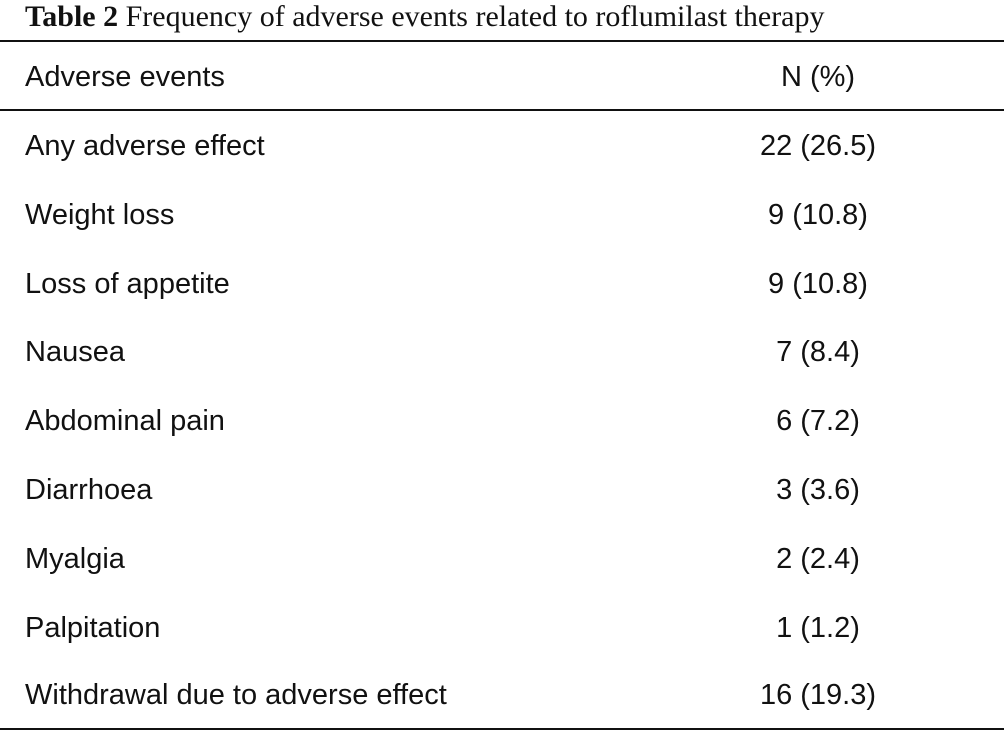 Image resolution: width=1004 pixels, height=731 pixels. Describe the element at coordinates (502, 490) in the screenshot. I see `table-row: Diarrhoea 3 (3.6)` at that location.